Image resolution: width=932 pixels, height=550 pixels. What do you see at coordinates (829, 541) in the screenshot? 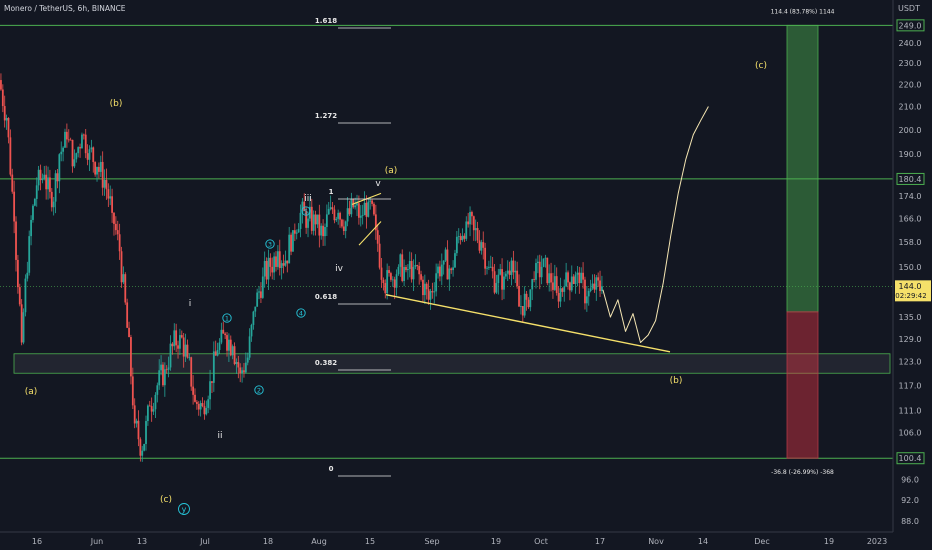
I see `x-tick-label: 19` at bounding box center [829, 541].